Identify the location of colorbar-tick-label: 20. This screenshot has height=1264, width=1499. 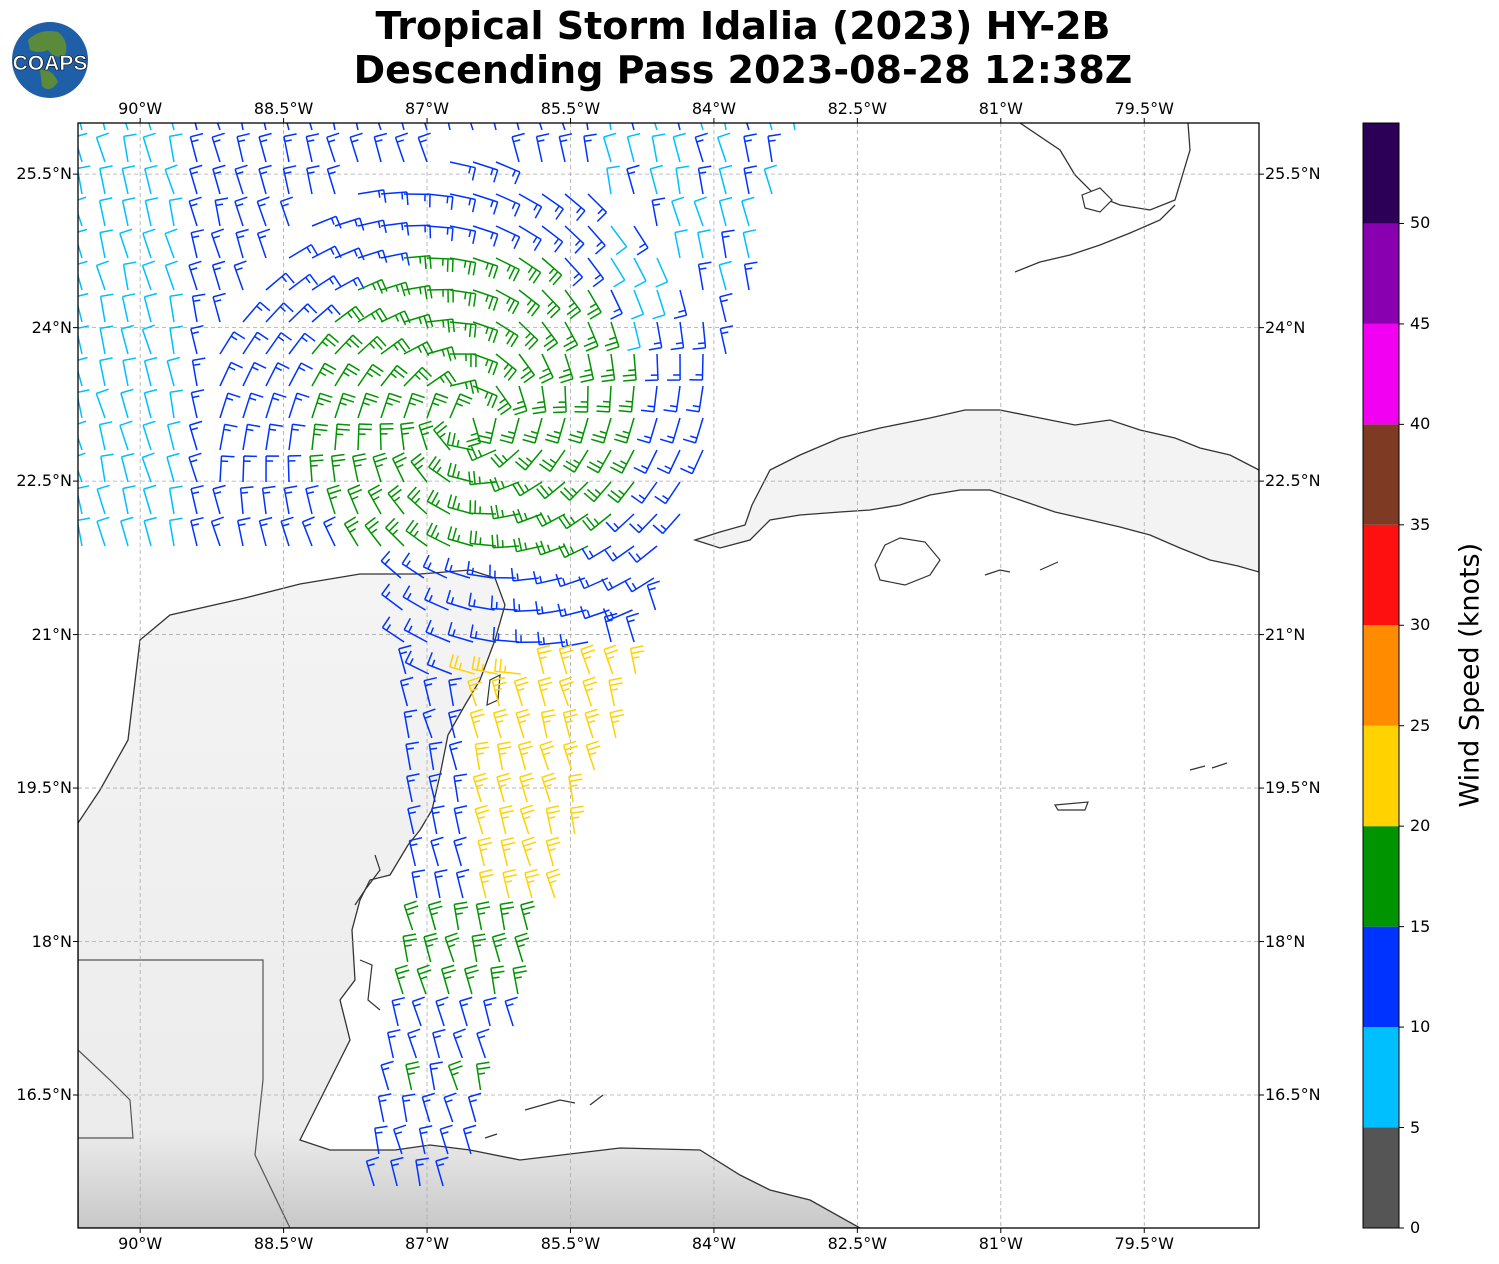
(1420, 826).